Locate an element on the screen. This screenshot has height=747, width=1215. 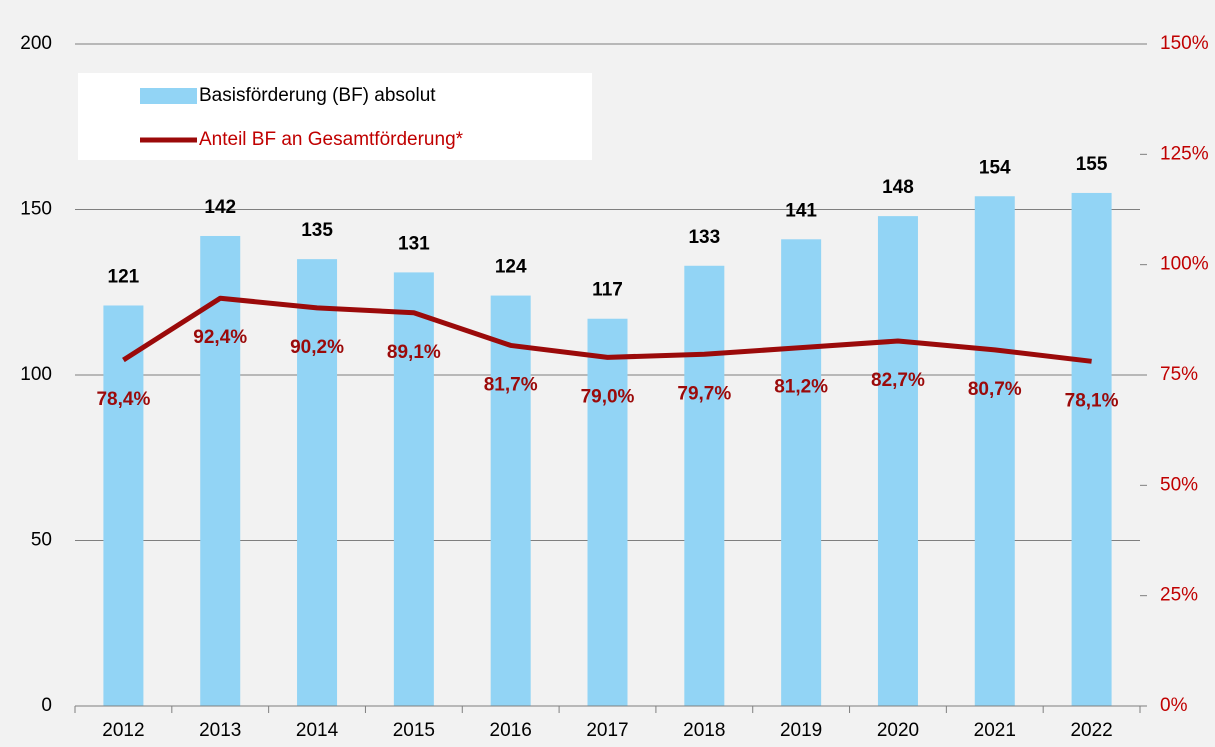
line-value-label: 80,7% is located at coordinates (995, 389).